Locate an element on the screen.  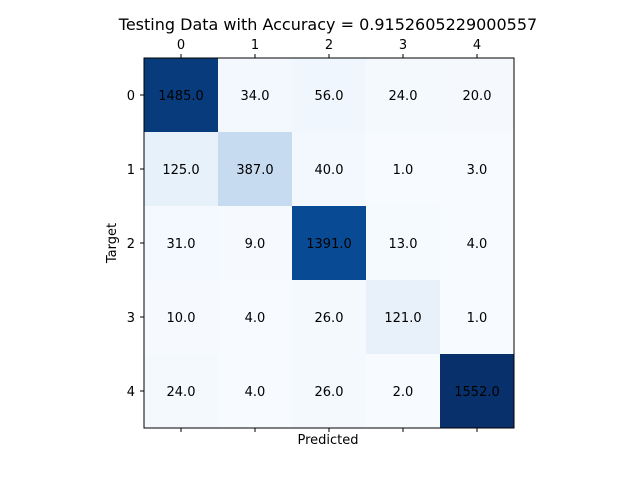
y-tick-label: 3 is located at coordinates (131, 318).